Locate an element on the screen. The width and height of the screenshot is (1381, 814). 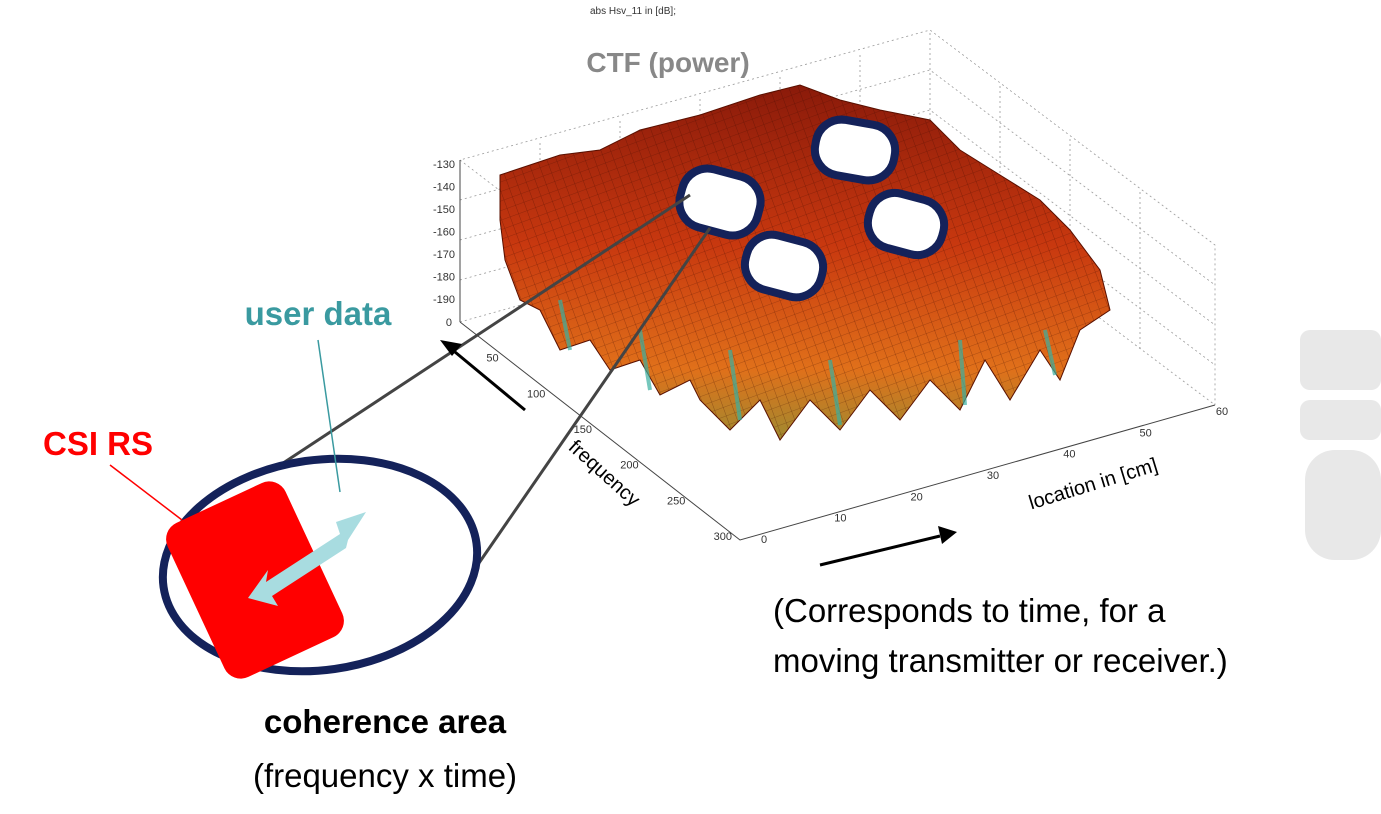
csi-rs-label: CSI RS is located at coordinates (98, 443).